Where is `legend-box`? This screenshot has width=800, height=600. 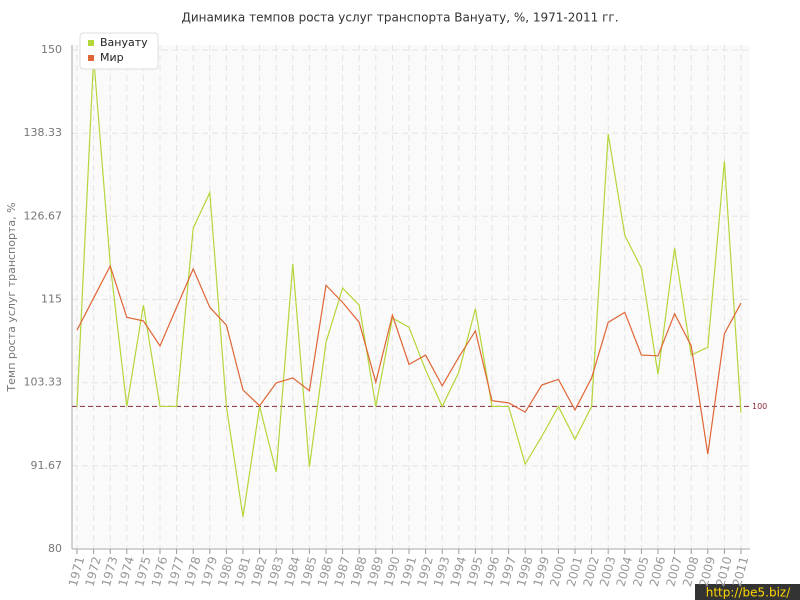 legend-box is located at coordinates (119, 51).